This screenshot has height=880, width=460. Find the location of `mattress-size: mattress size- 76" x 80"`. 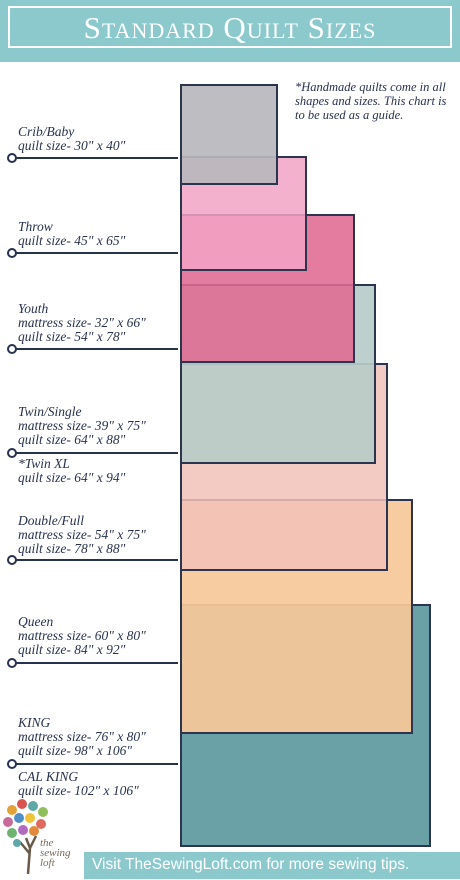

mattress-size: mattress size- 76" x 80" is located at coordinates (82, 736).